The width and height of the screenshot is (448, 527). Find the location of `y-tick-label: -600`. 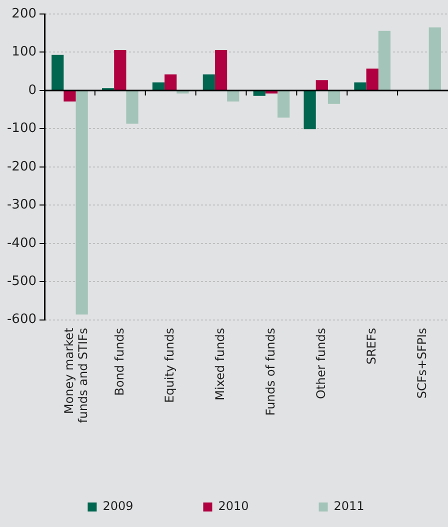

y-tick-label: -600 is located at coordinates (21, 320).